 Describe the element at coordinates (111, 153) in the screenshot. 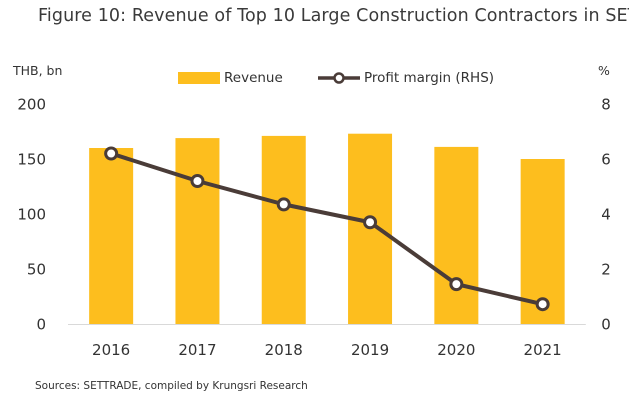

I see `point-profit-margin-2016` at that location.